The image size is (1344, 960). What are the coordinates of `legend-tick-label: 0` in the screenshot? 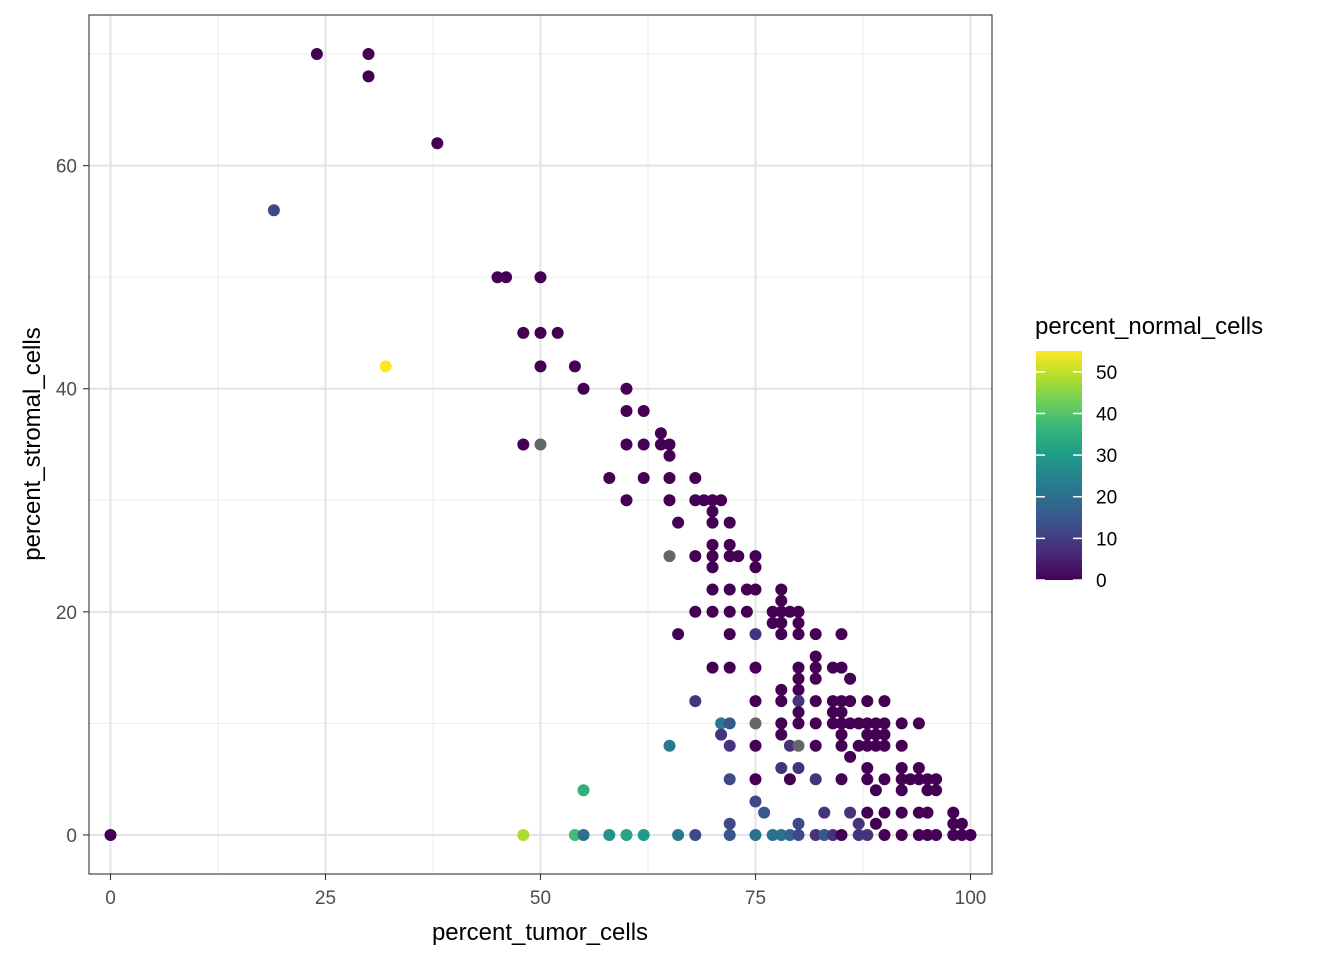 It's located at (1101, 581).